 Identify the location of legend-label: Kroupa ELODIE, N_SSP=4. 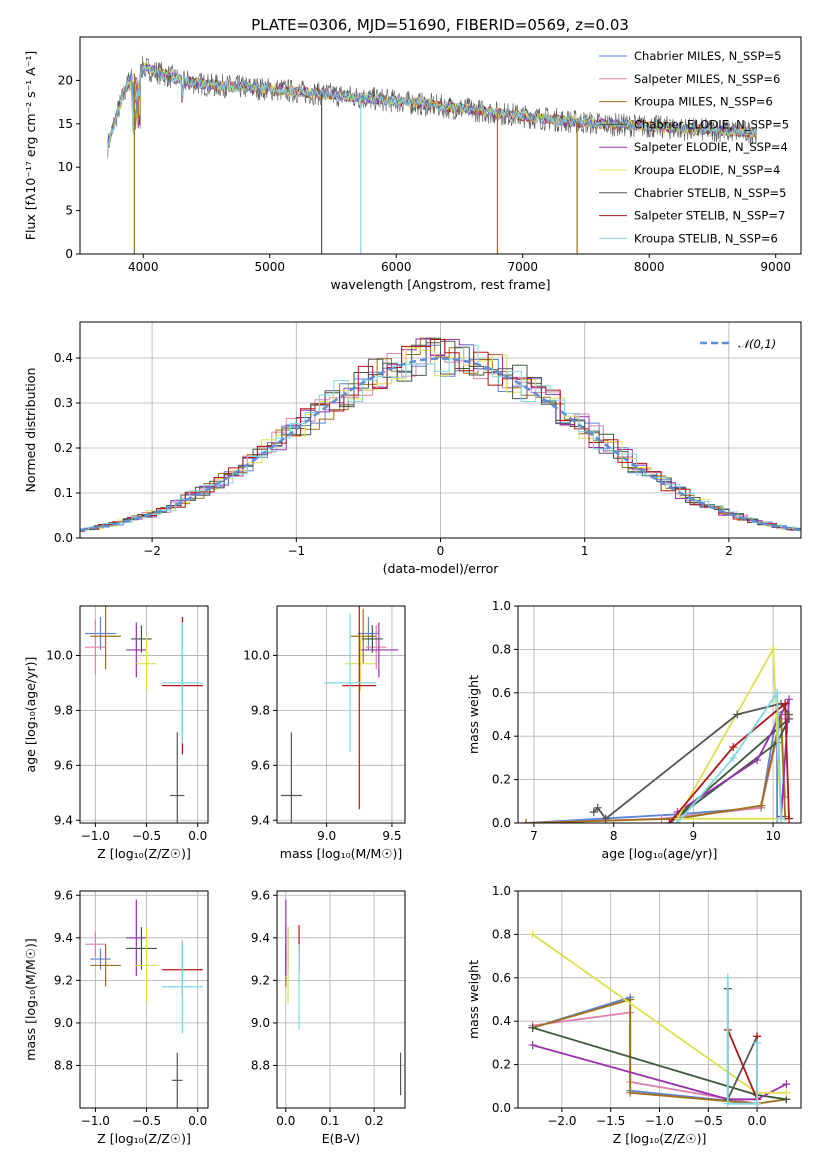
(707, 170).